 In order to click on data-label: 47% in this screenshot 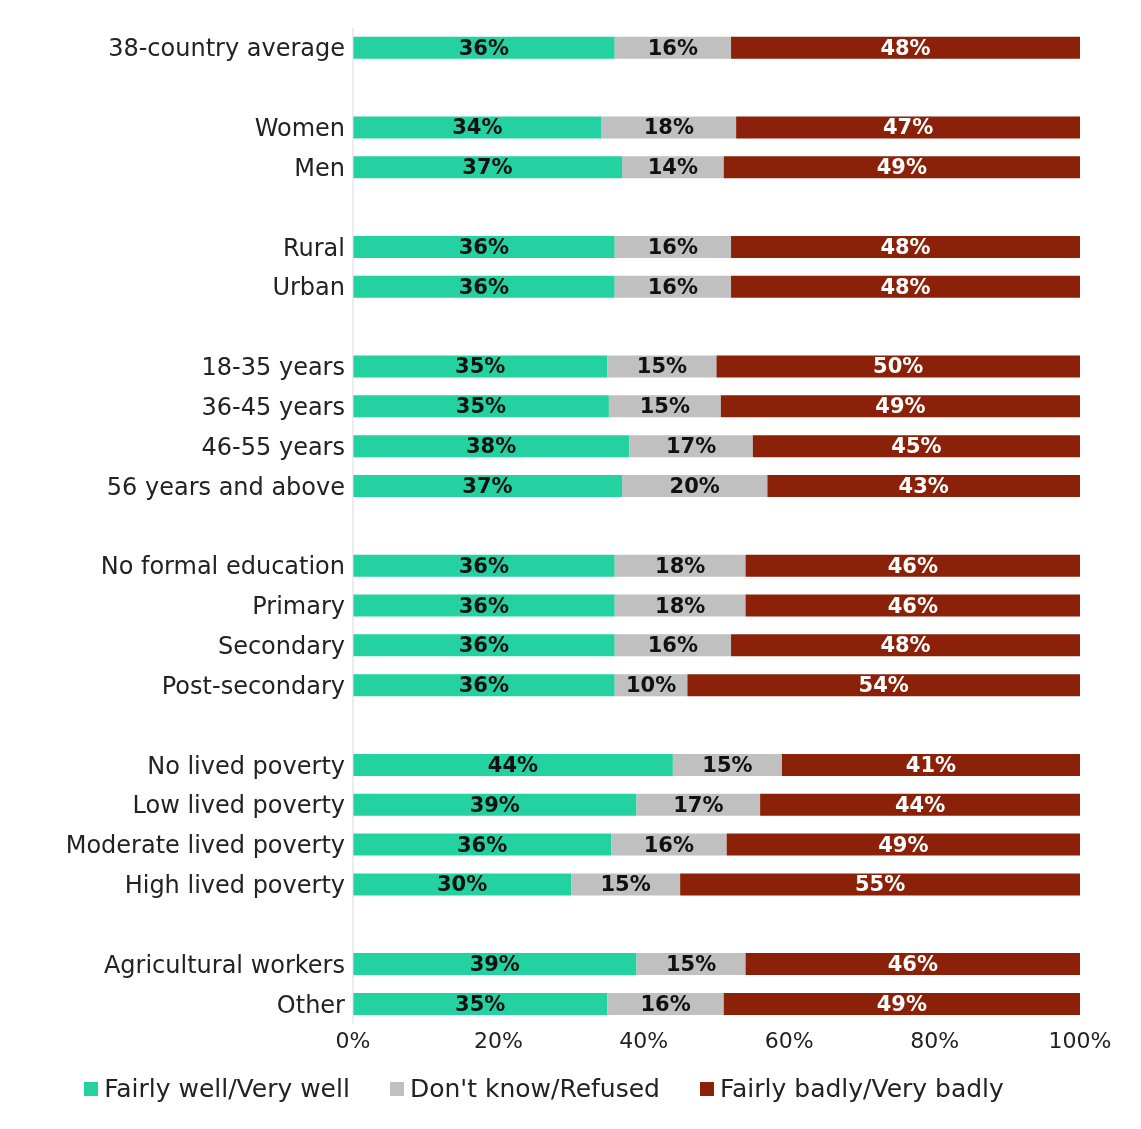, I will do `click(908, 127)`.